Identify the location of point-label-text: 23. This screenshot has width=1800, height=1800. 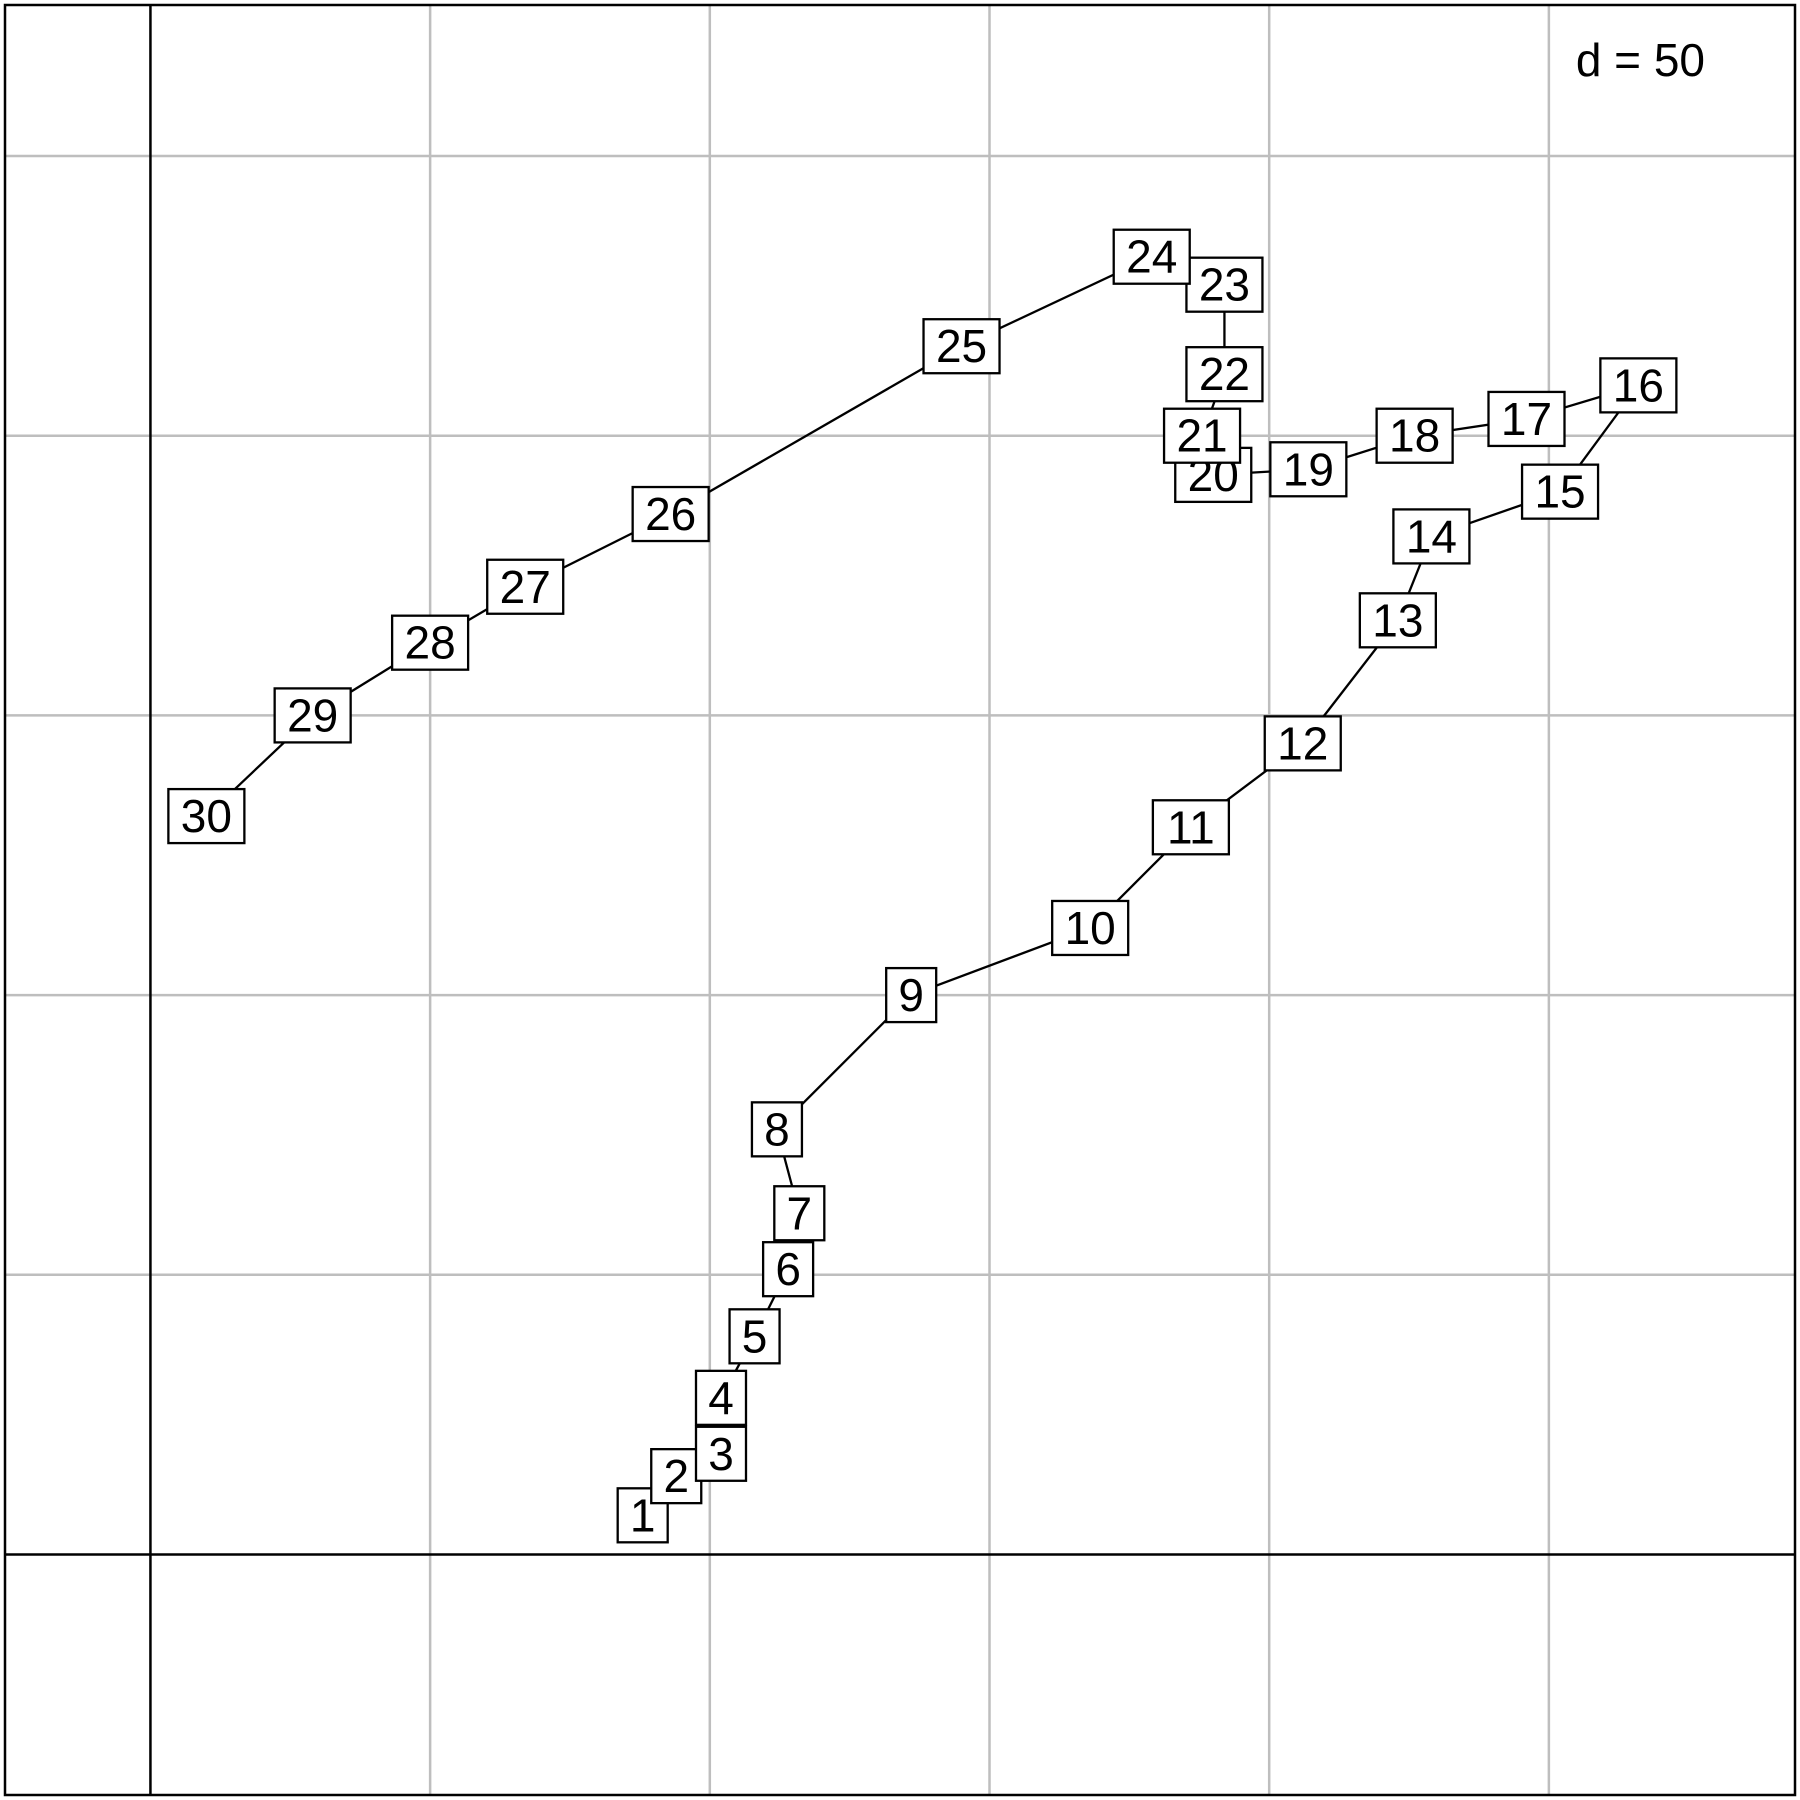
(1224, 285).